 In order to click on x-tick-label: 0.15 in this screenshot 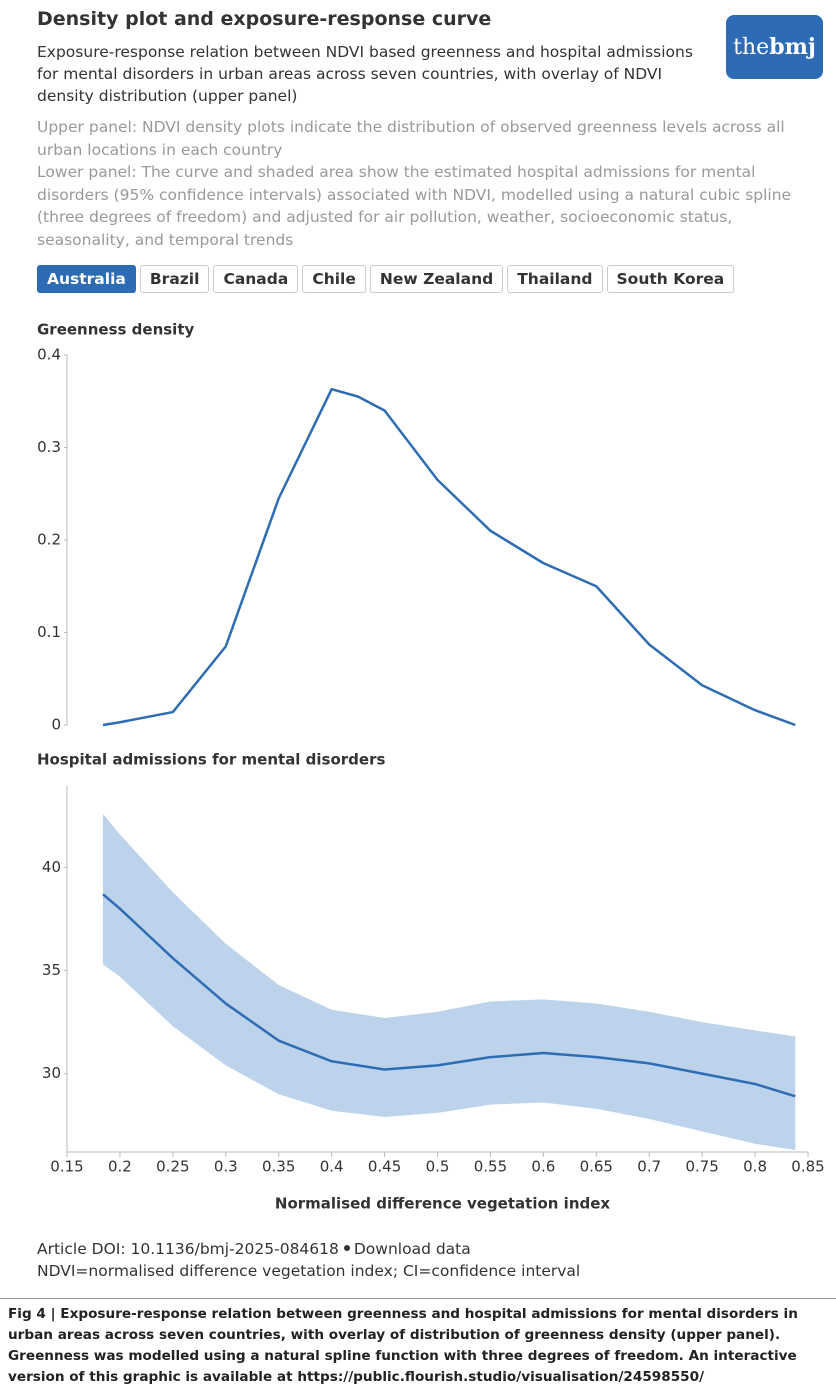, I will do `click(66, 1167)`.